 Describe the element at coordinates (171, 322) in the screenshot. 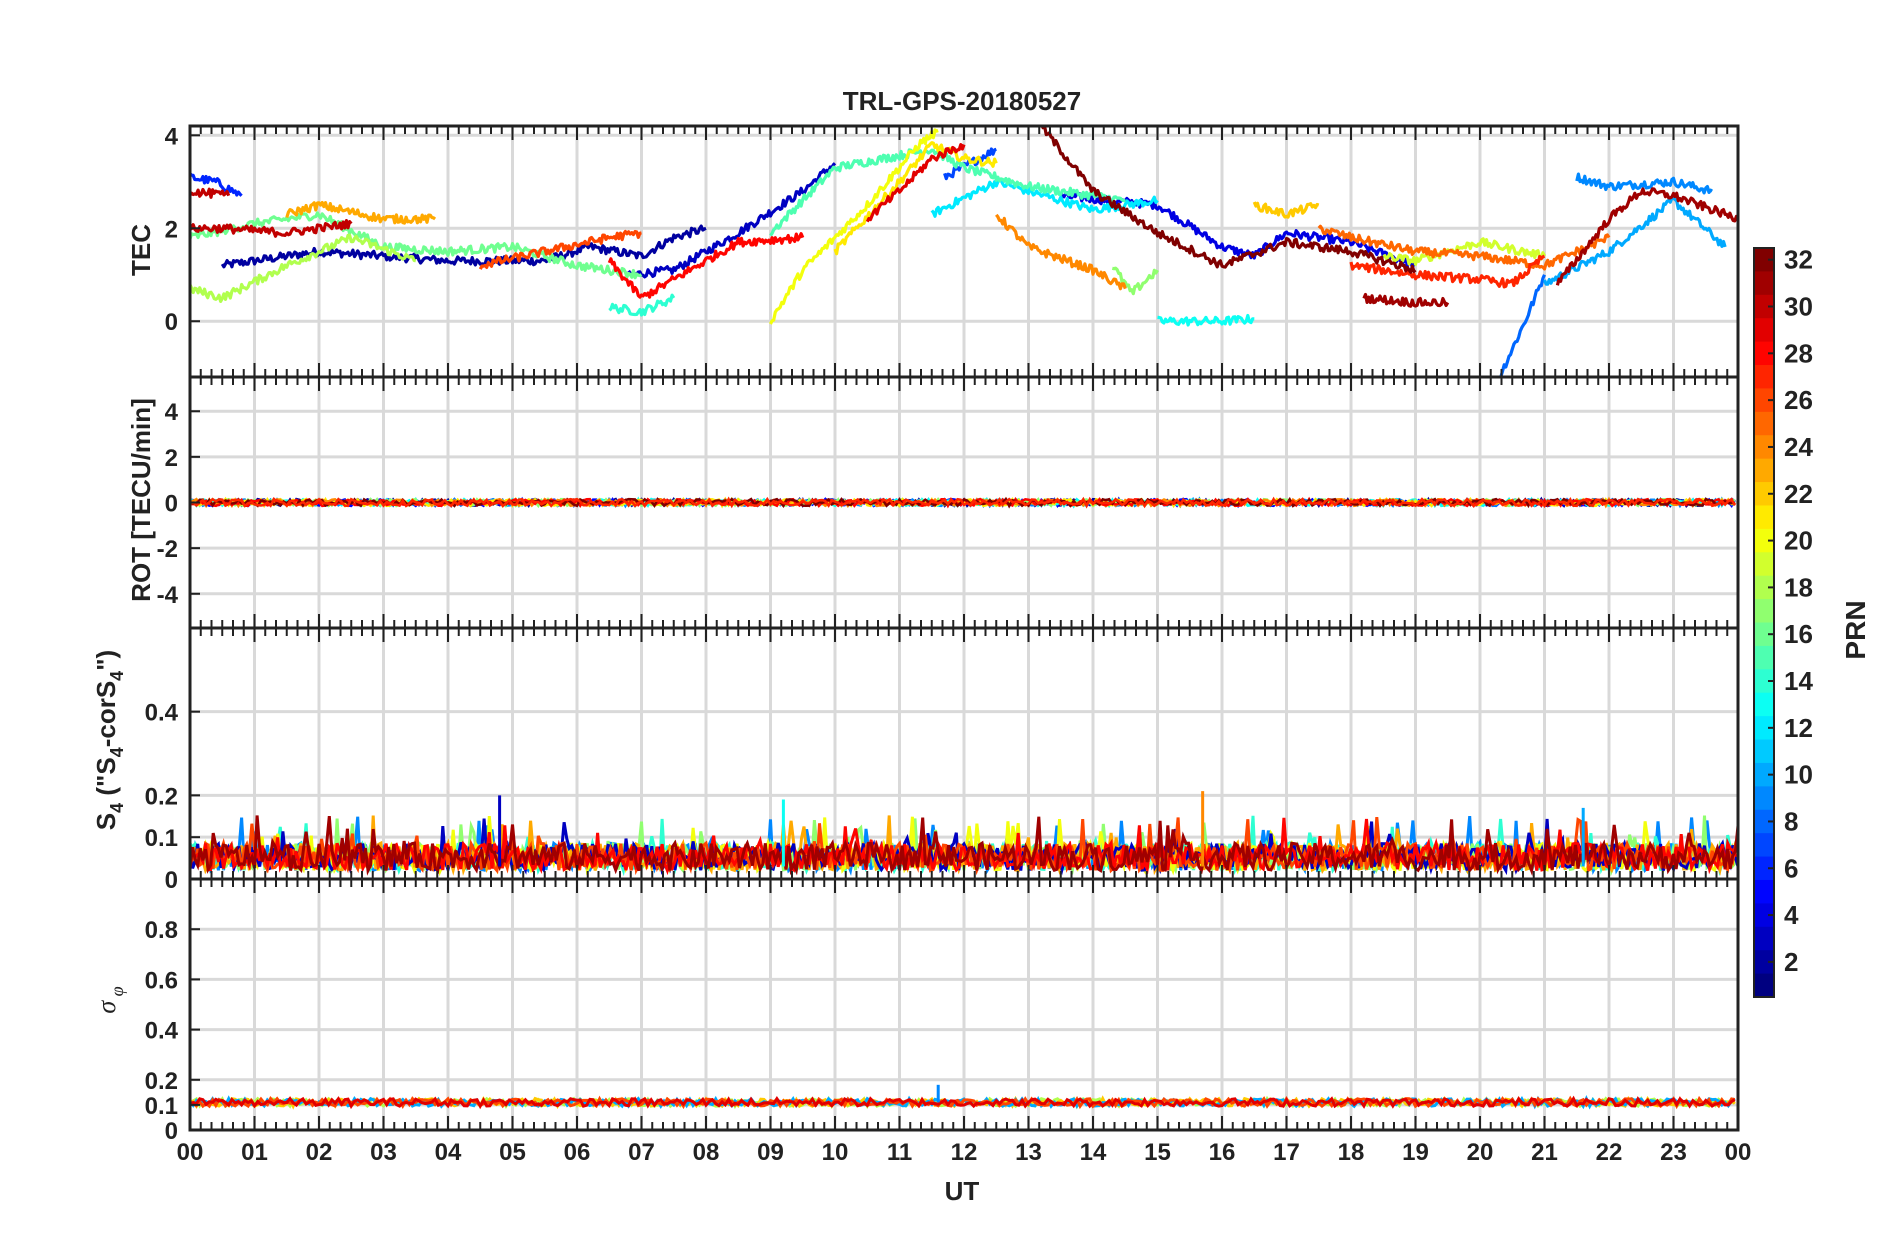

I see `tec-ytick-label: 0` at that location.